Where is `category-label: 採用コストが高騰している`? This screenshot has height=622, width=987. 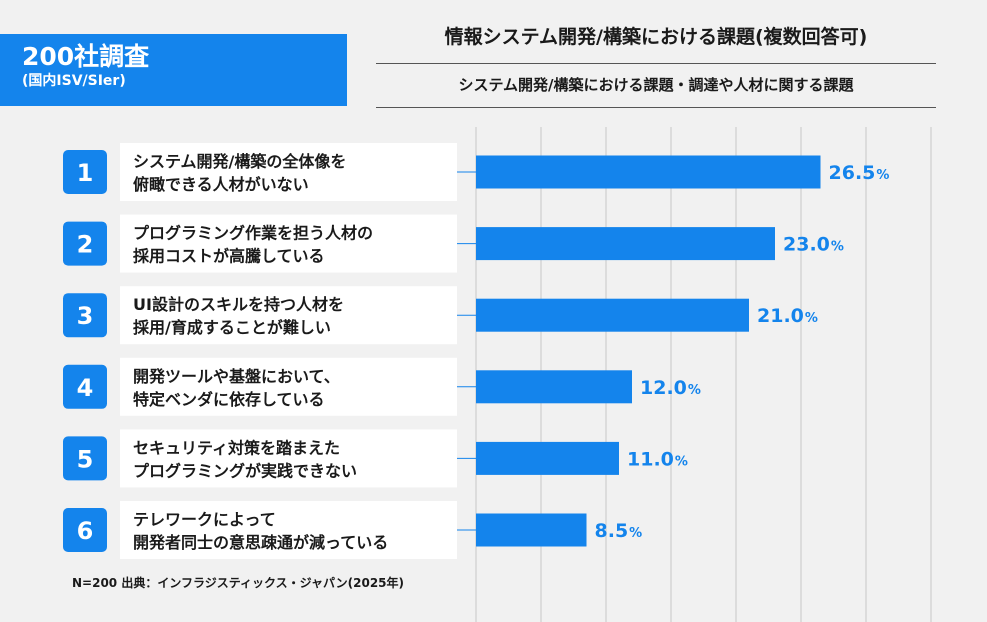
category-label: 採用コストが高騰している is located at coordinates (229, 256).